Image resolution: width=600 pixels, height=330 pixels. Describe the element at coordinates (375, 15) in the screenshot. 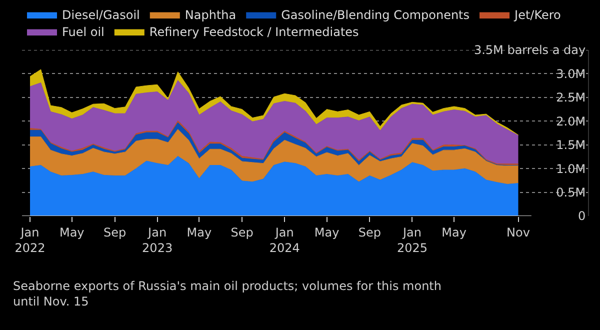

I see `legend-label: Gasoline/Blending Components` at that location.